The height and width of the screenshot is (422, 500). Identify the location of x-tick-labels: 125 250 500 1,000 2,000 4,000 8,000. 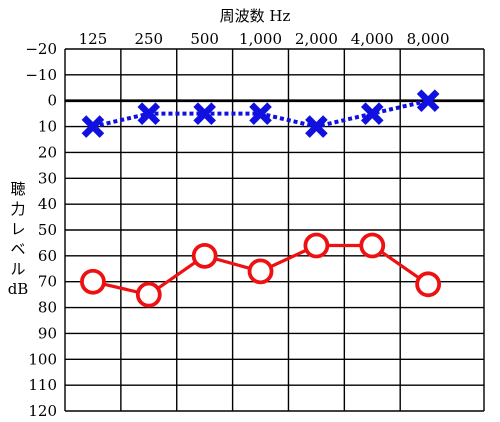
(264, 39).